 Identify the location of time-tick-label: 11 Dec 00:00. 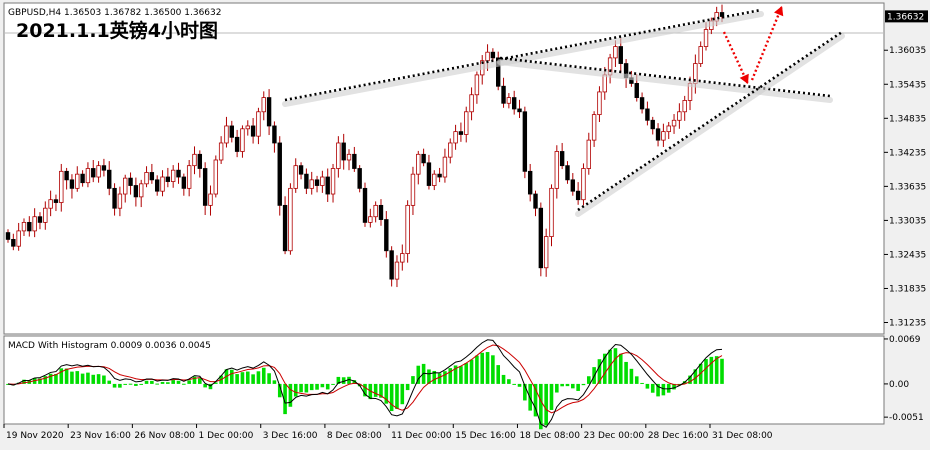
(421, 436).